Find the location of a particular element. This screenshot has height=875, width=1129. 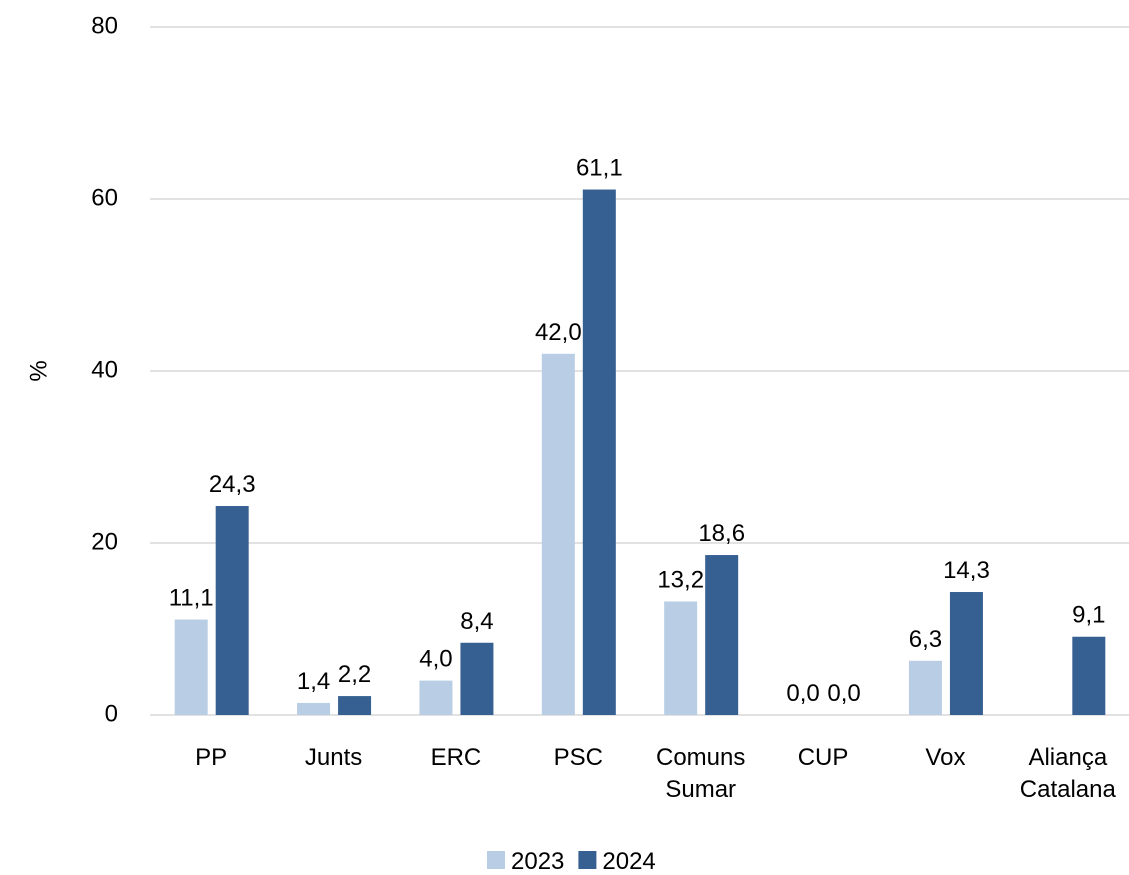

y-tick-label: 80 is located at coordinates (104, 25).